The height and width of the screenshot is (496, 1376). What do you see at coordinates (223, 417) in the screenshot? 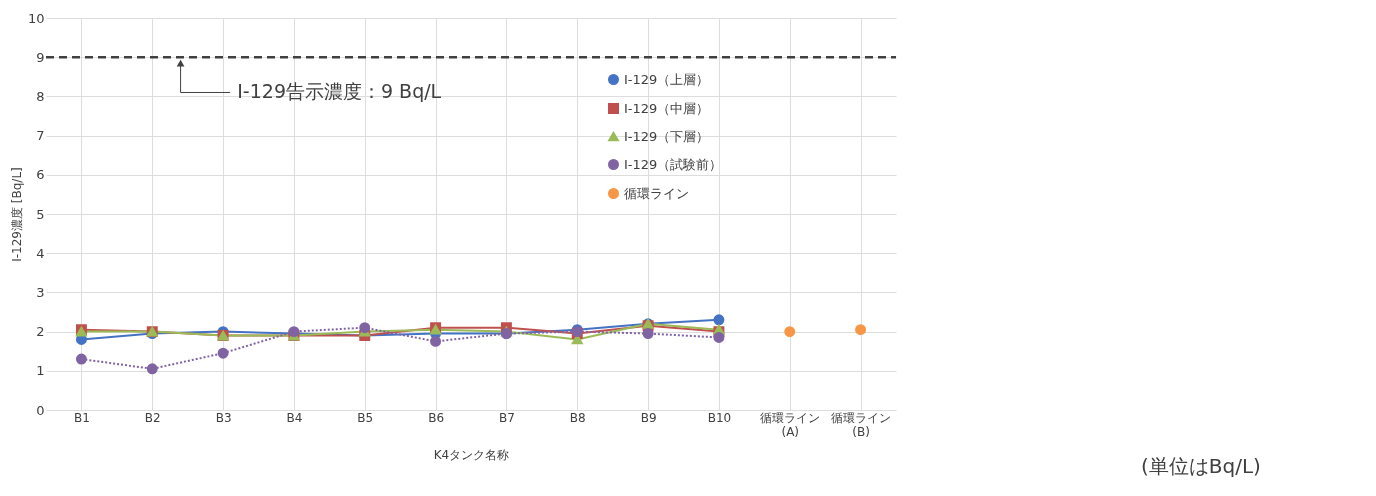
I see `x-tick-label: B3` at bounding box center [223, 417].